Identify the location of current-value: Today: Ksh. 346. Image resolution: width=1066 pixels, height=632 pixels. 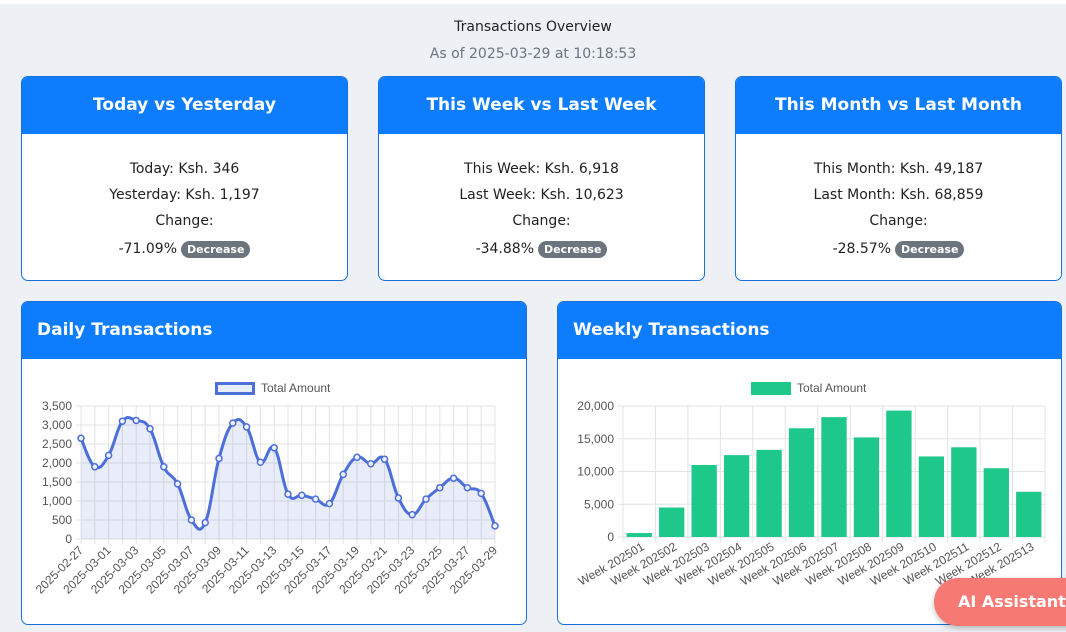
(184, 169).